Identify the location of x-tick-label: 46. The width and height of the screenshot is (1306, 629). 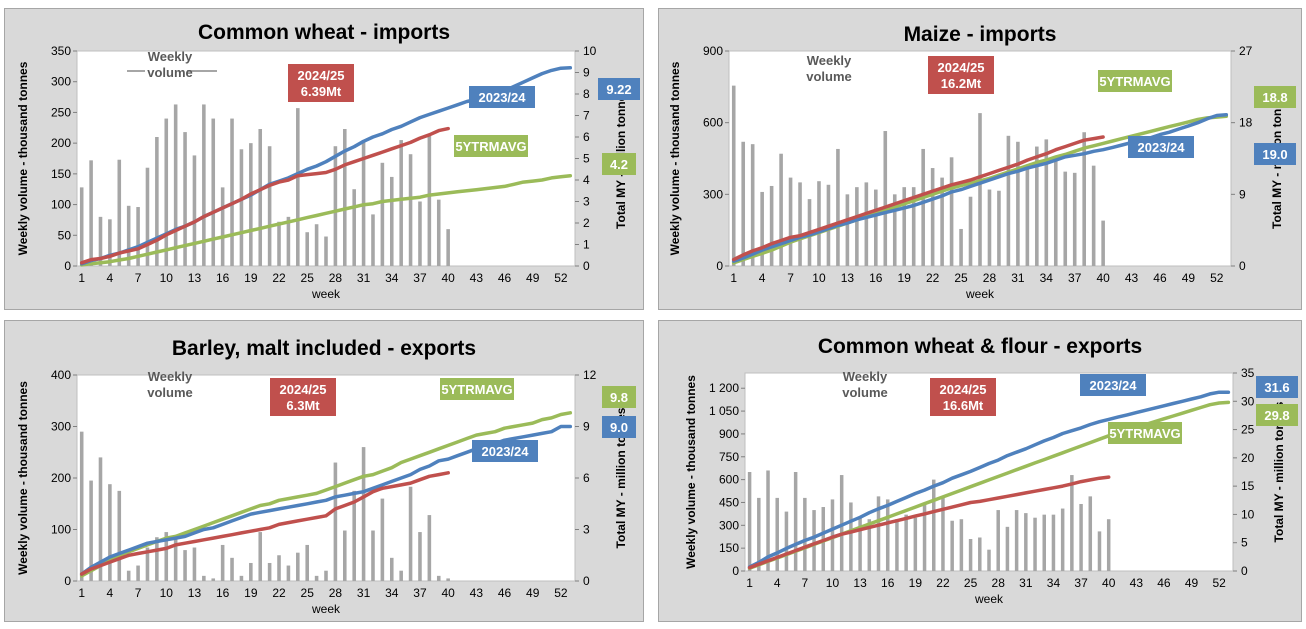
(505, 278).